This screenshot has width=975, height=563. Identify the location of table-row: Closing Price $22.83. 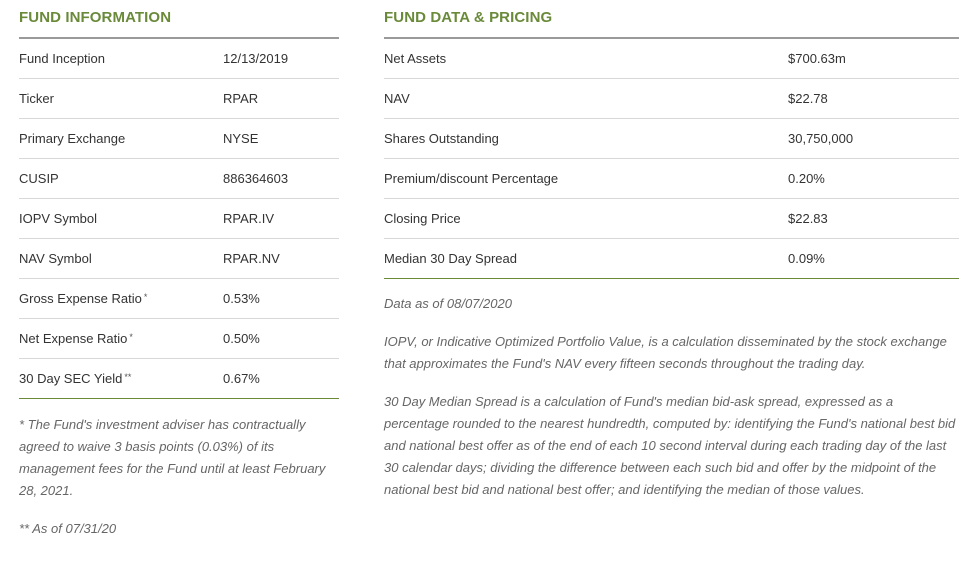
(671, 218).